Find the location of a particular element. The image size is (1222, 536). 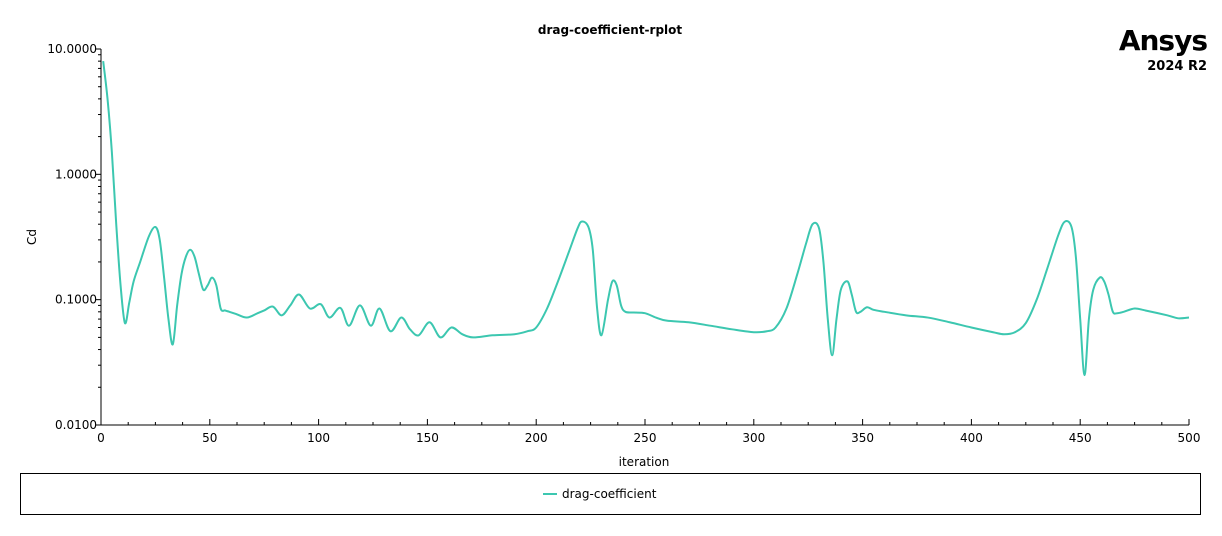

legend-entry-drag-coefficient: drag-coefficient is located at coordinates (599, 494).